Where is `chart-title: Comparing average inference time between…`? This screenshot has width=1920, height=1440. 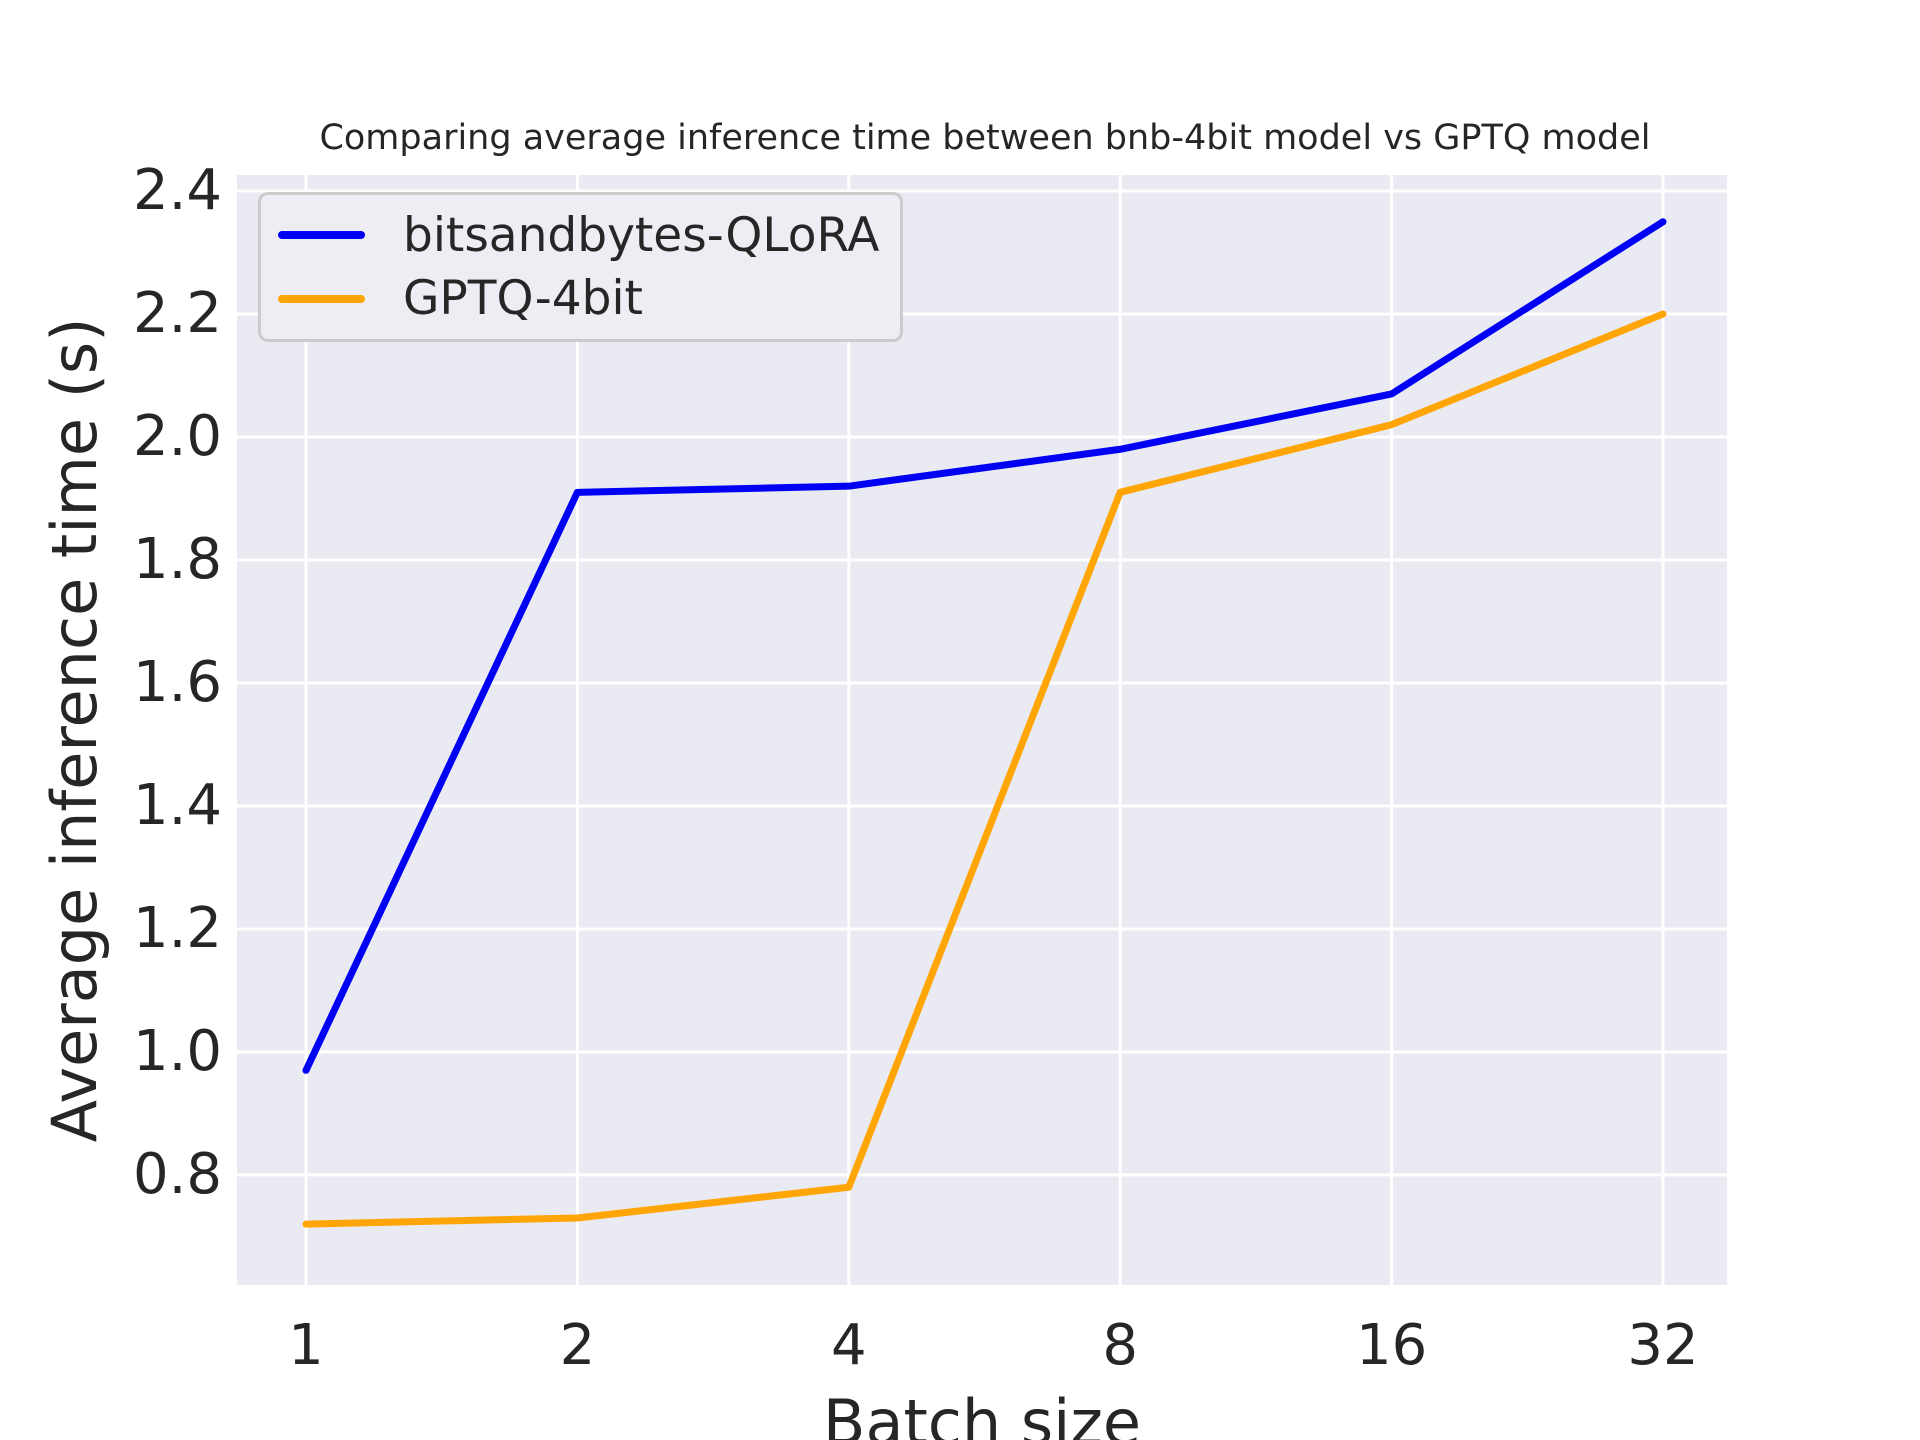
chart-title: Comparing average inference time between… is located at coordinates (985, 138).